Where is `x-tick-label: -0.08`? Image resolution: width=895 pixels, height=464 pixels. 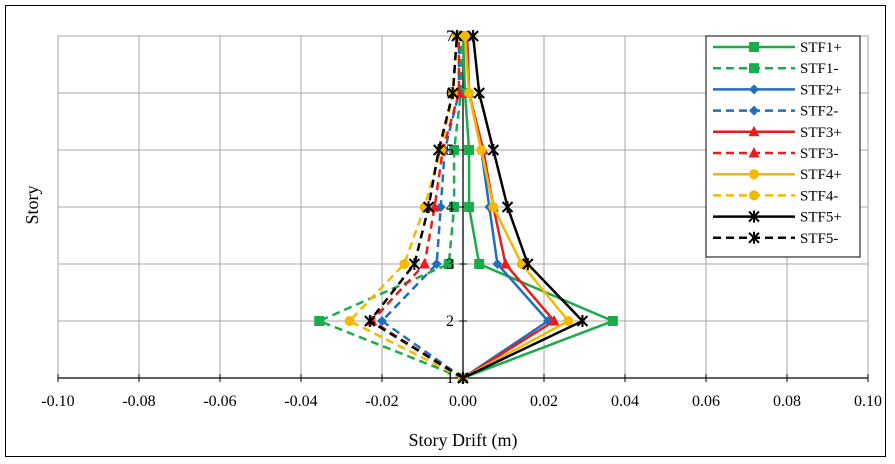 x-tick-label: -0.08 is located at coordinates (138, 401).